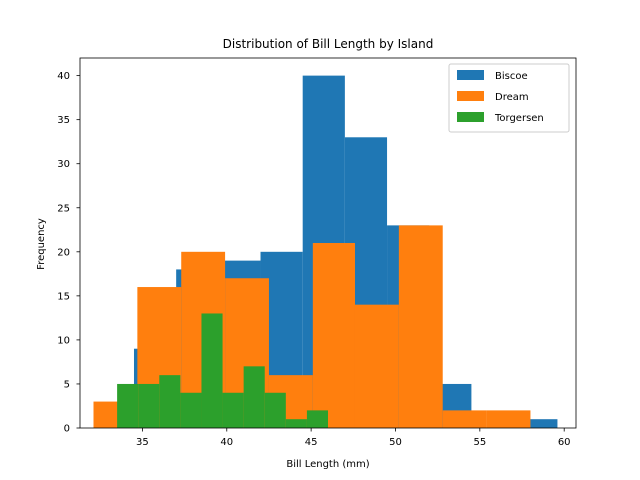 Image resolution: width=640 pixels, height=480 pixels. I want to click on y-axis-ticks: 0 5 10 15 20 25 30 35 40, so click(68, 253).